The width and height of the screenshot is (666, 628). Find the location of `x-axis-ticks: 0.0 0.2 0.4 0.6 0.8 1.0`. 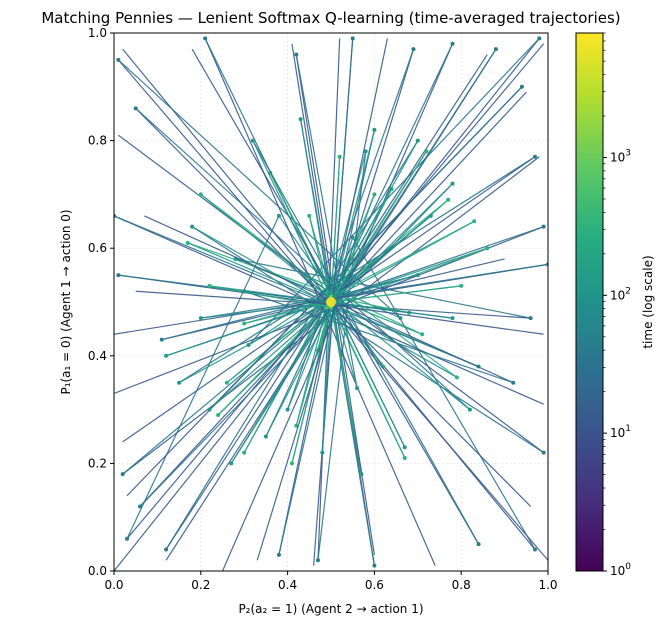

x-axis-ticks: 0.0 0.2 0.4 0.6 0.8 1.0 is located at coordinates (331, 581).